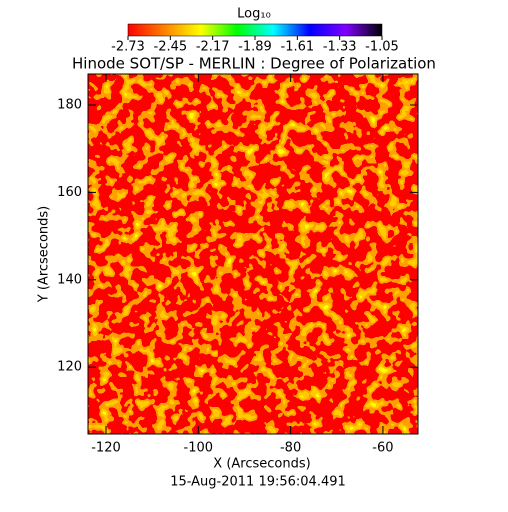 The image size is (508, 512). What do you see at coordinates (69, 279) in the screenshot?
I see `y-tick-label: 140` at bounding box center [69, 279].